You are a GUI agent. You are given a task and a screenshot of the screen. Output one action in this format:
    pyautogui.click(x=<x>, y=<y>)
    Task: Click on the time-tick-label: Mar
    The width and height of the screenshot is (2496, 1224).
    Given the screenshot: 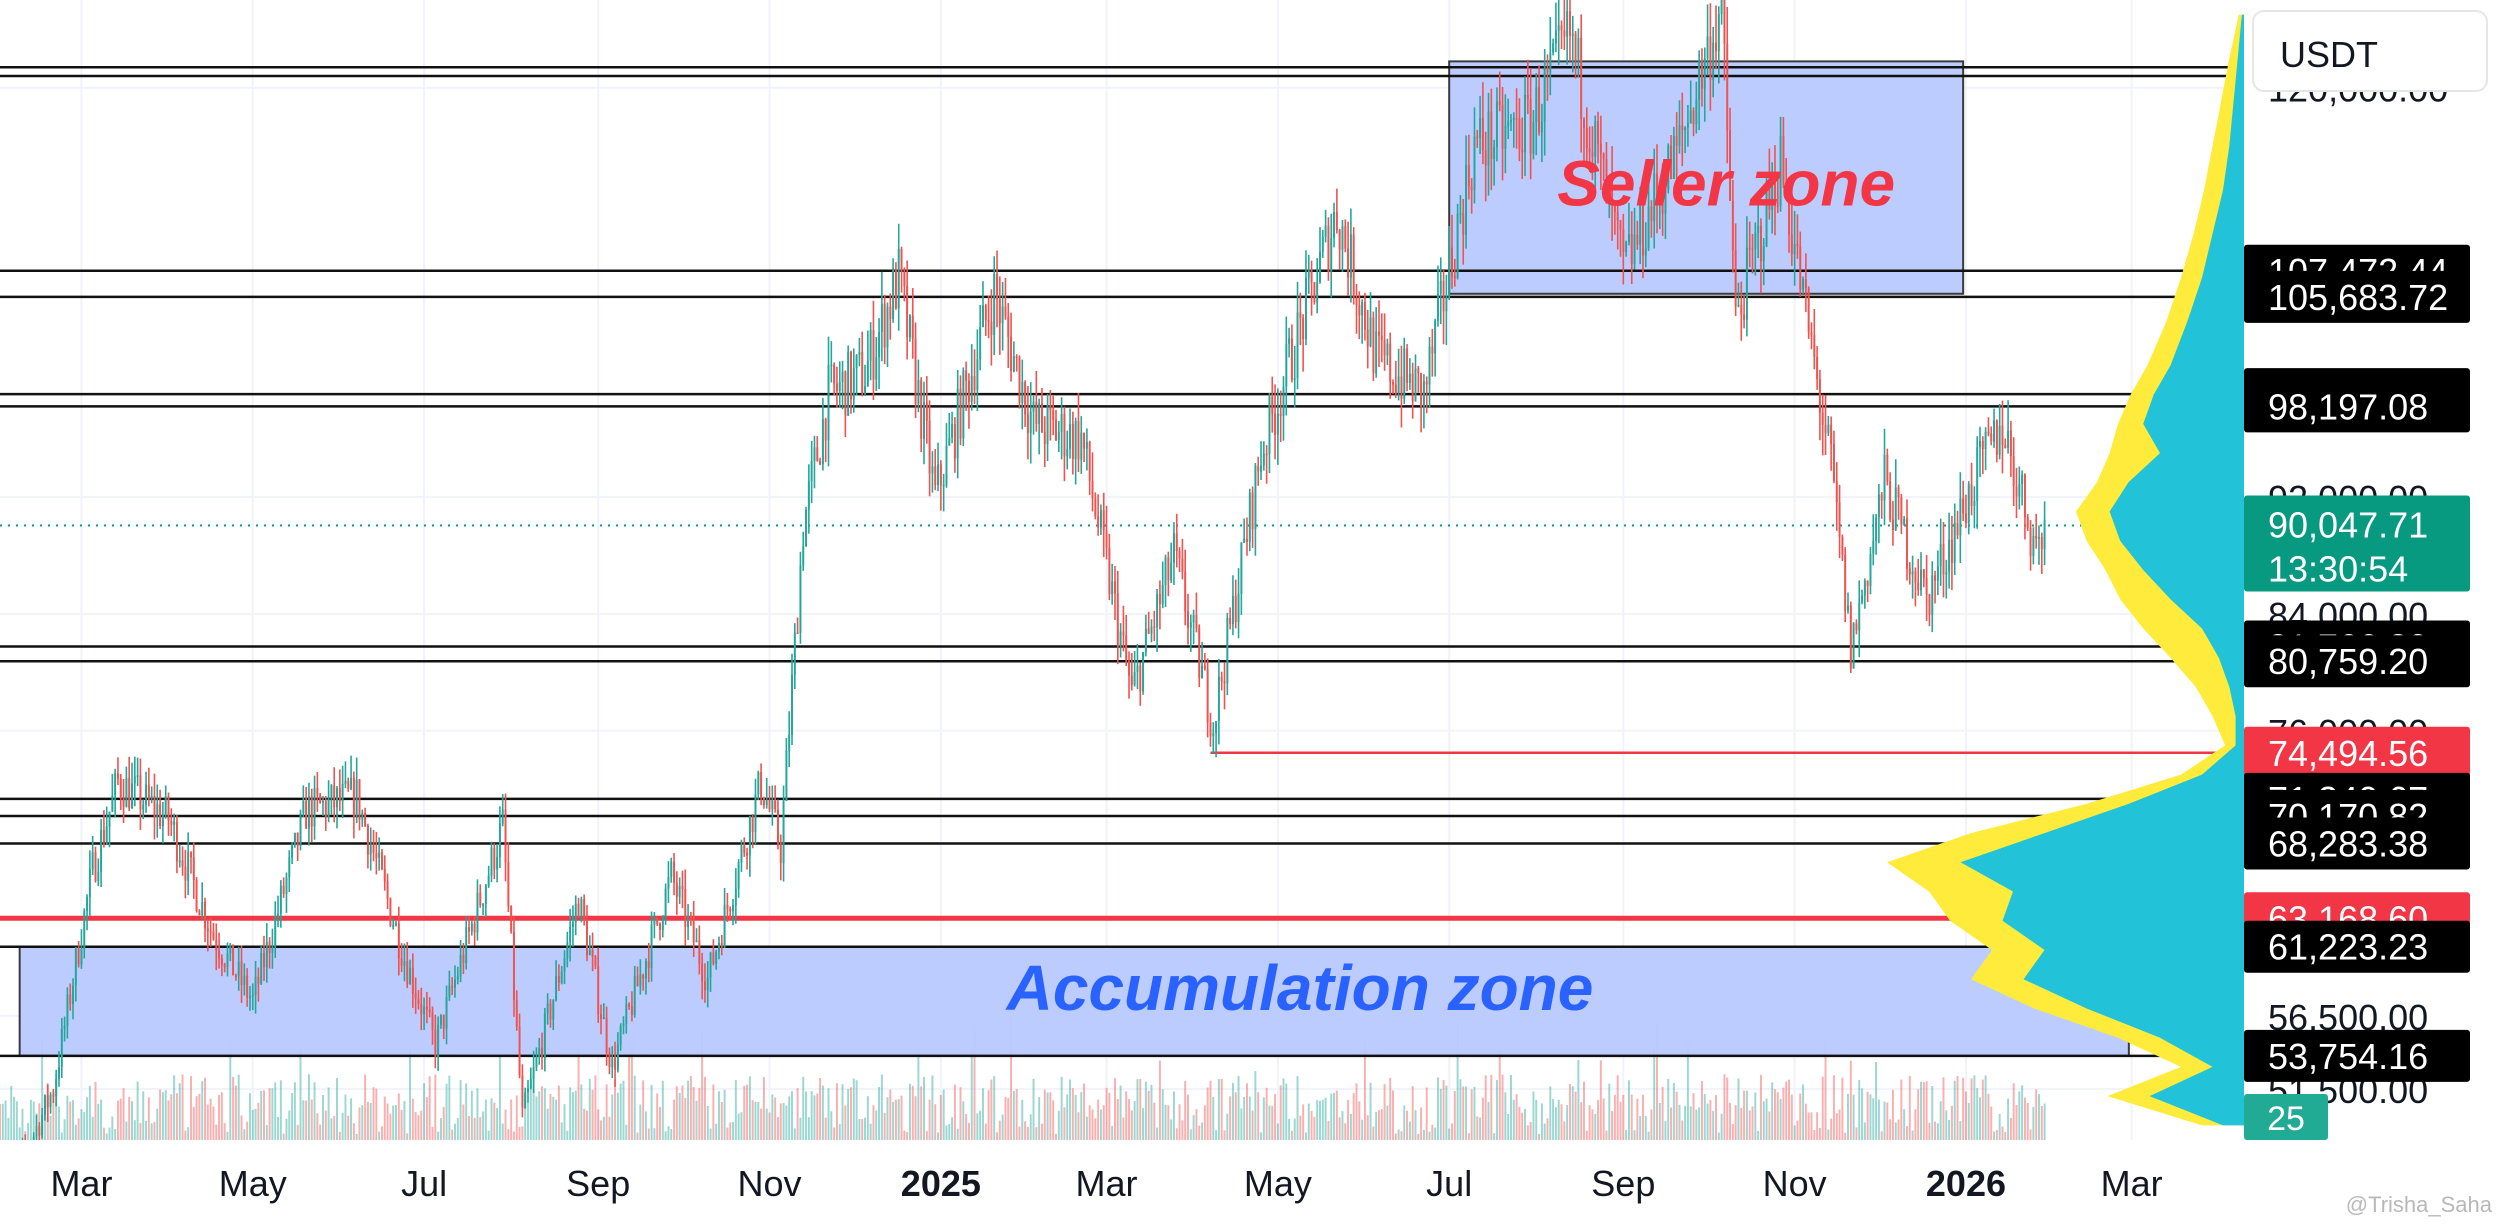 What is the action you would take?
    pyautogui.click(x=1107, y=1183)
    